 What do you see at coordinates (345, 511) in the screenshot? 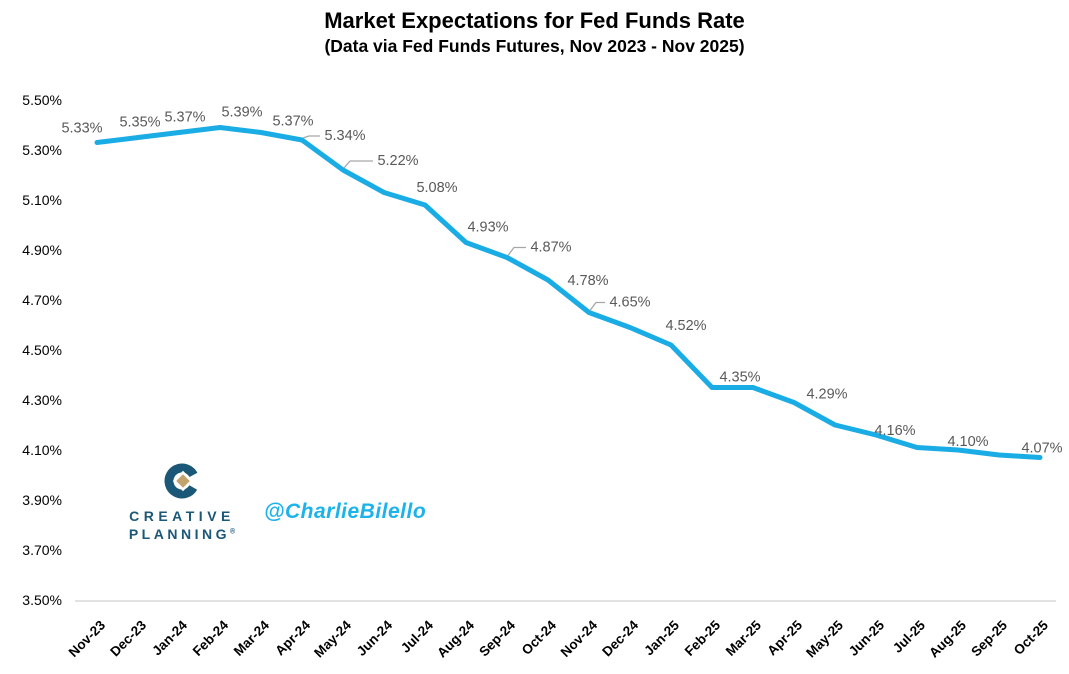
I see `watermark-handle: @CharlieBilello` at bounding box center [345, 511].